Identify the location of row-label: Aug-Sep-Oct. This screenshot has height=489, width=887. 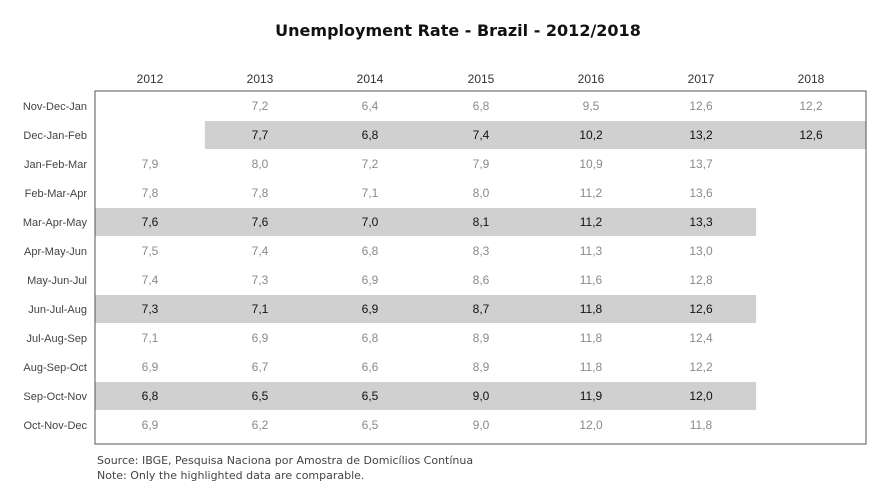
(55, 368).